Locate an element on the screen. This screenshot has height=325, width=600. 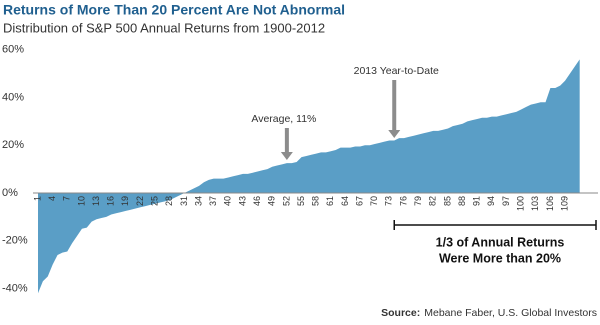
x-tick-label: 43 is located at coordinates (242, 201).